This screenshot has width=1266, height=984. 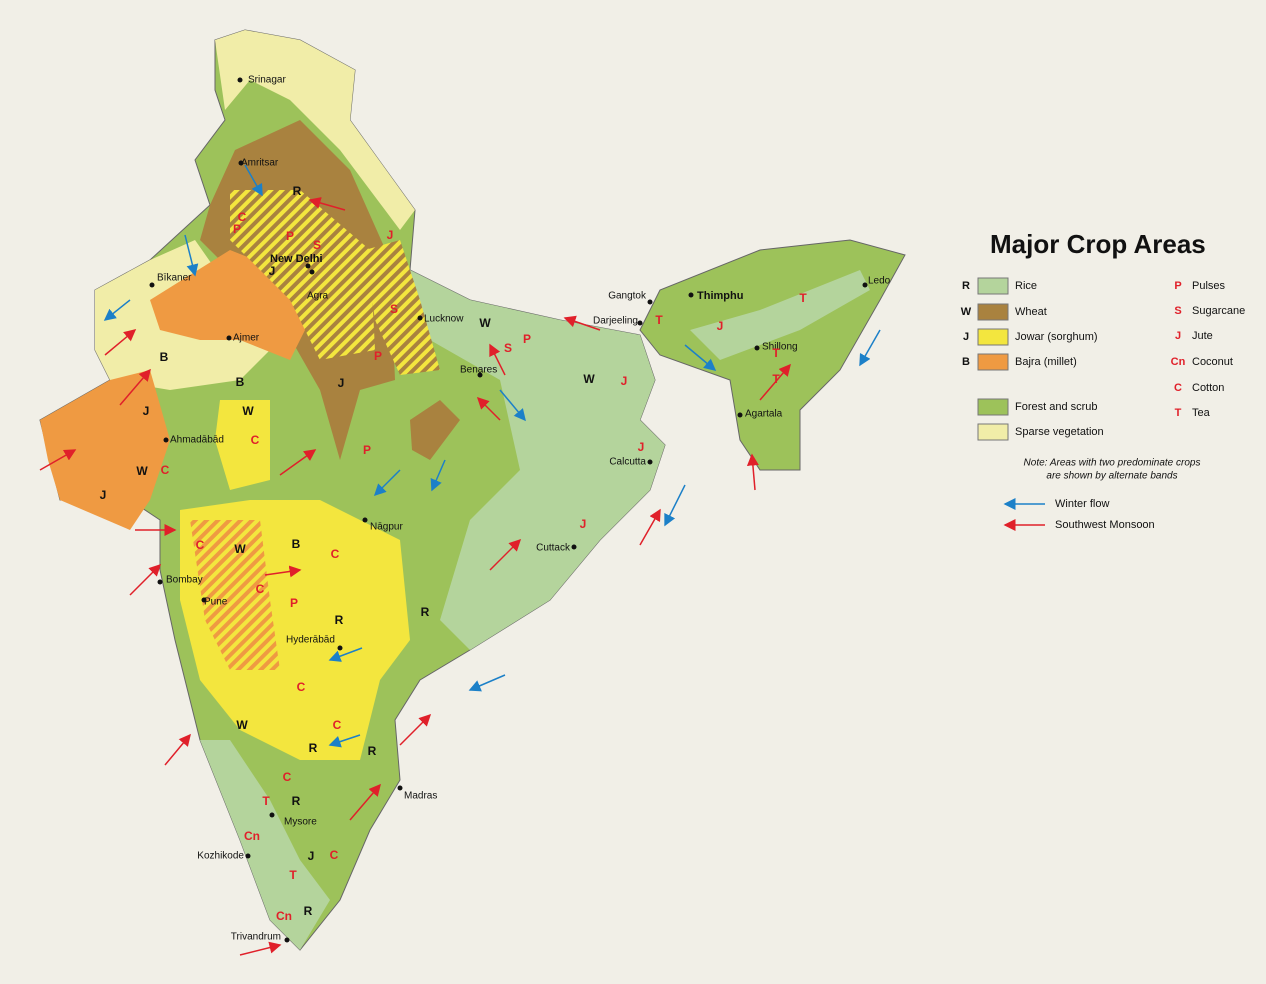 I want to click on jowar-central, so click(x=242, y=445).